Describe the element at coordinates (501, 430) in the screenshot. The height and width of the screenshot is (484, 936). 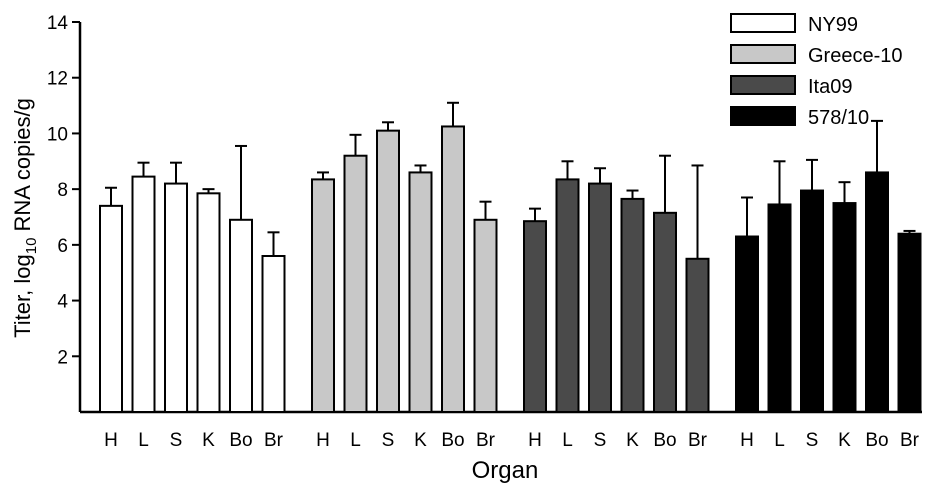
I see `x-axis: H L S K Bo Br H L S K Bo Br H L S K Bo Br H L S K Bo Br` at that location.